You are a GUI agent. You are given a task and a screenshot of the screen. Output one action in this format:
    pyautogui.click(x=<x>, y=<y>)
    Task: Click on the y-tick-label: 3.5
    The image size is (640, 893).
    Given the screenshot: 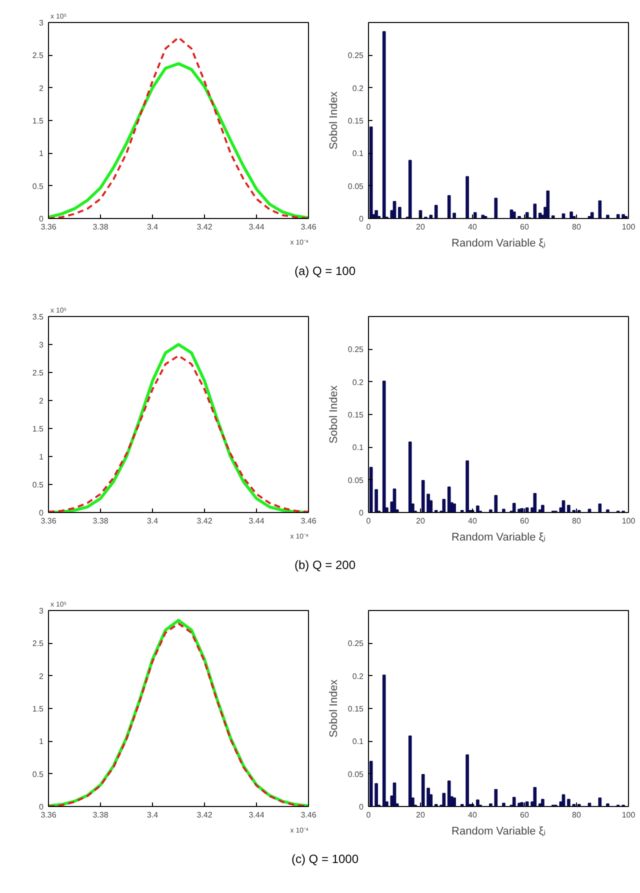 What is the action you would take?
    pyautogui.click(x=38, y=317)
    